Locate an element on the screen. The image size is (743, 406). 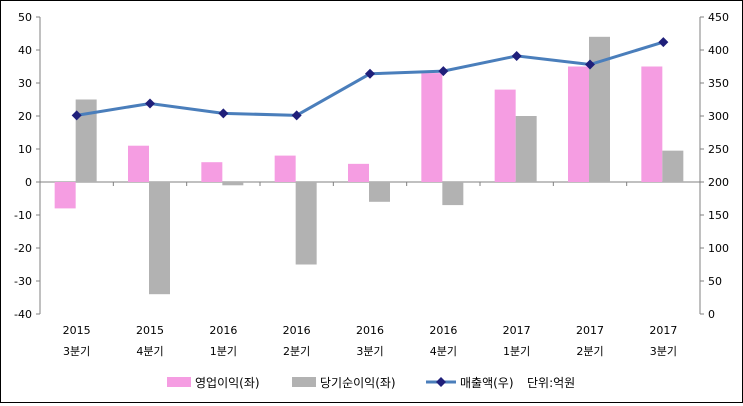
right-tick-label: 0 is located at coordinates (711, 314).